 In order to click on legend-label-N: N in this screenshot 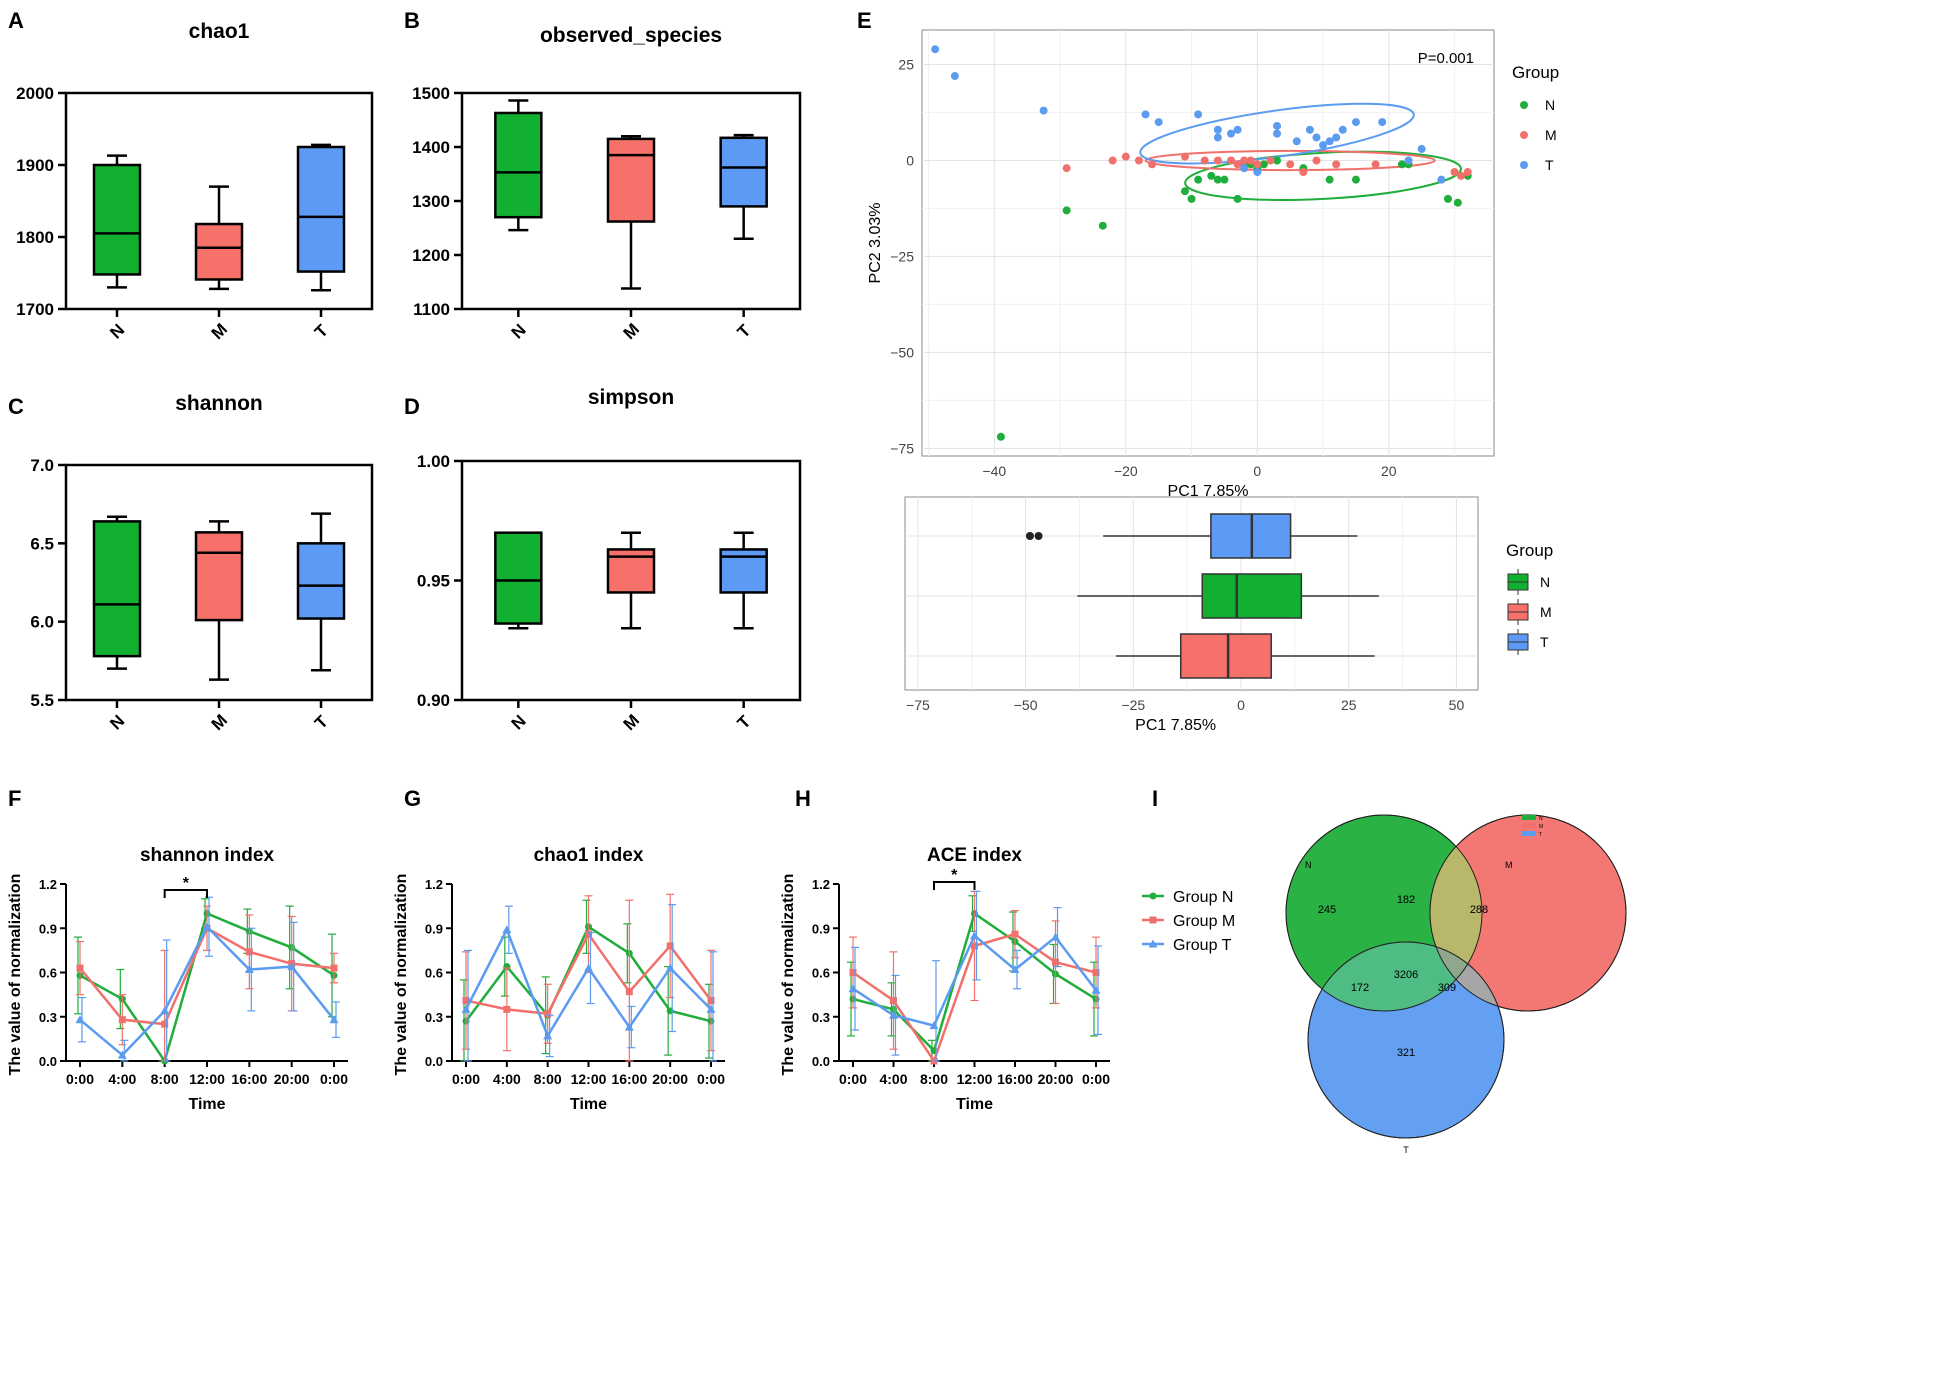, I will do `click(1545, 582)`.